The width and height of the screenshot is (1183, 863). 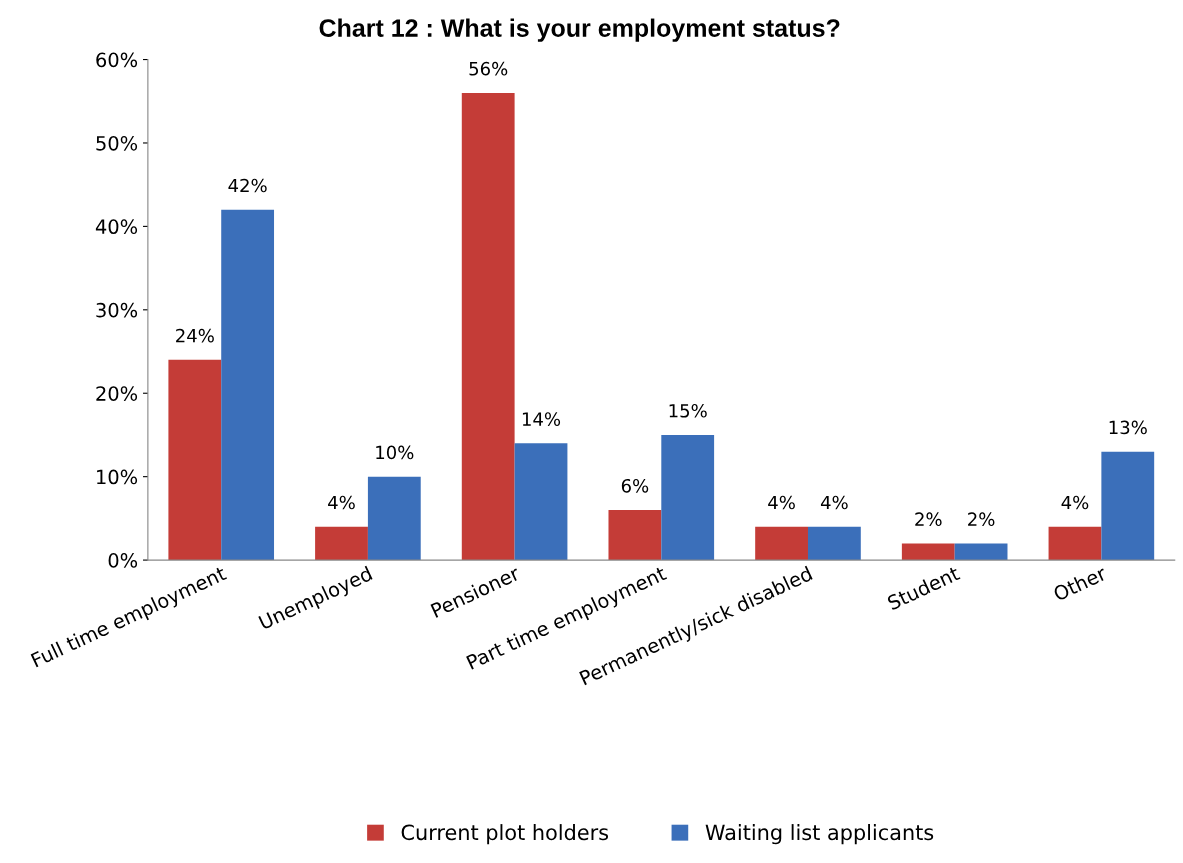 What do you see at coordinates (1128, 427) in the screenshot?
I see `data-label: 13%` at bounding box center [1128, 427].